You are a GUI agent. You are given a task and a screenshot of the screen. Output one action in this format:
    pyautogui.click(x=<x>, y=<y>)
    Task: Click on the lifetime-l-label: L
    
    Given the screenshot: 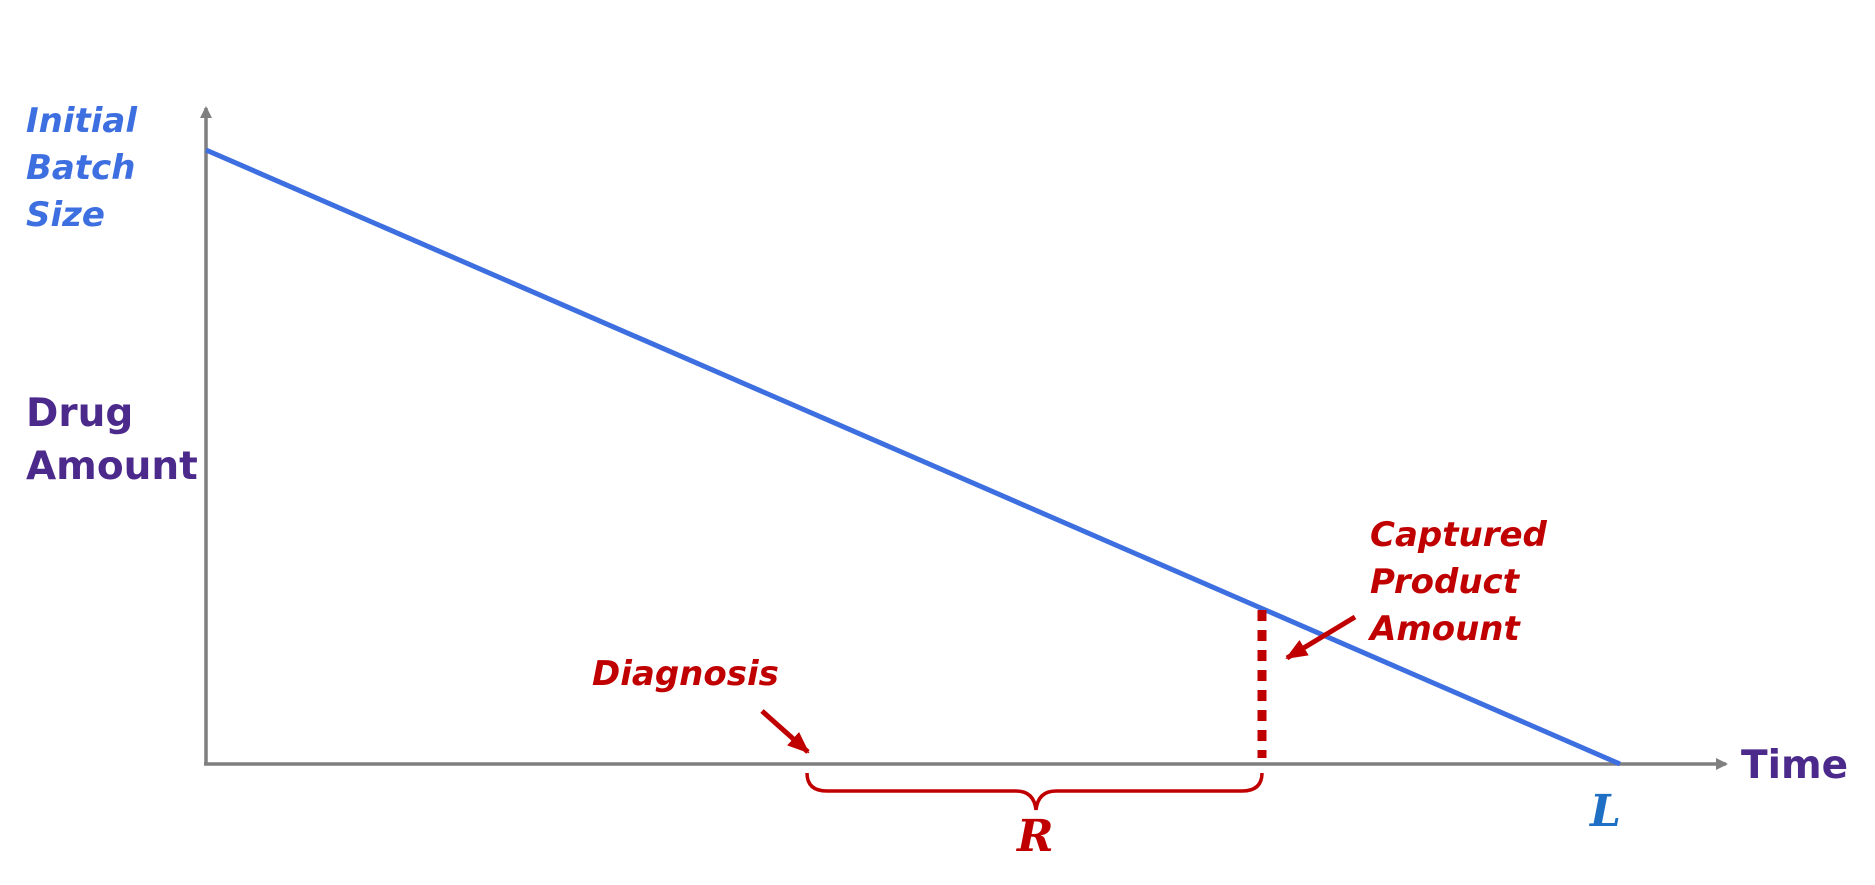 What is the action you would take?
    pyautogui.click(x=1604, y=811)
    